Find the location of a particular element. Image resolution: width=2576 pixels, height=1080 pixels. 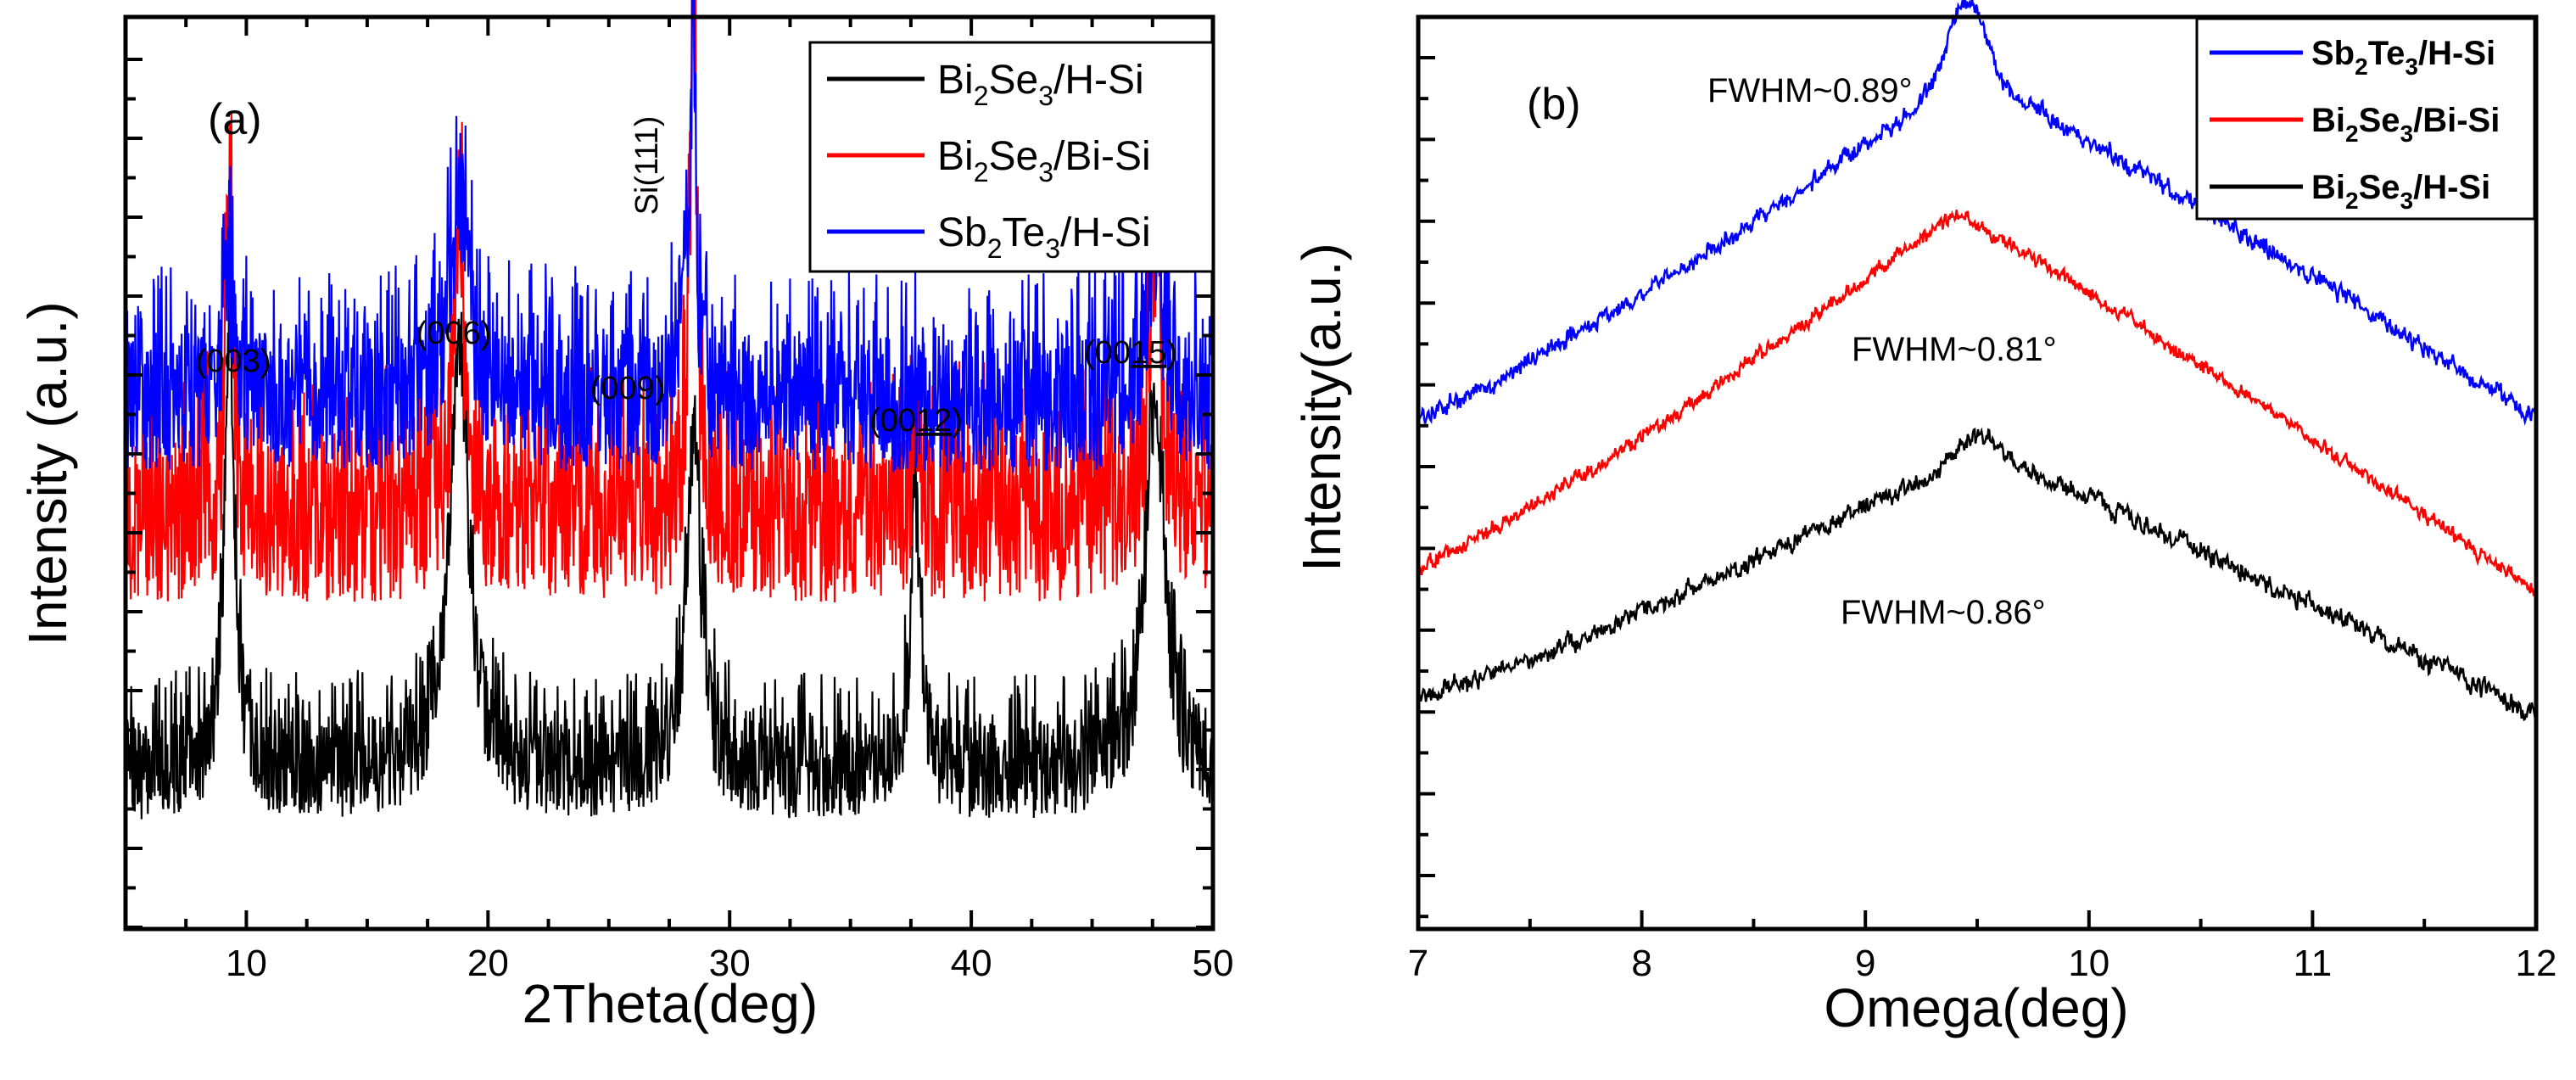

rocking-curve-bi2se3-h-si-line is located at coordinates (1977, 575).